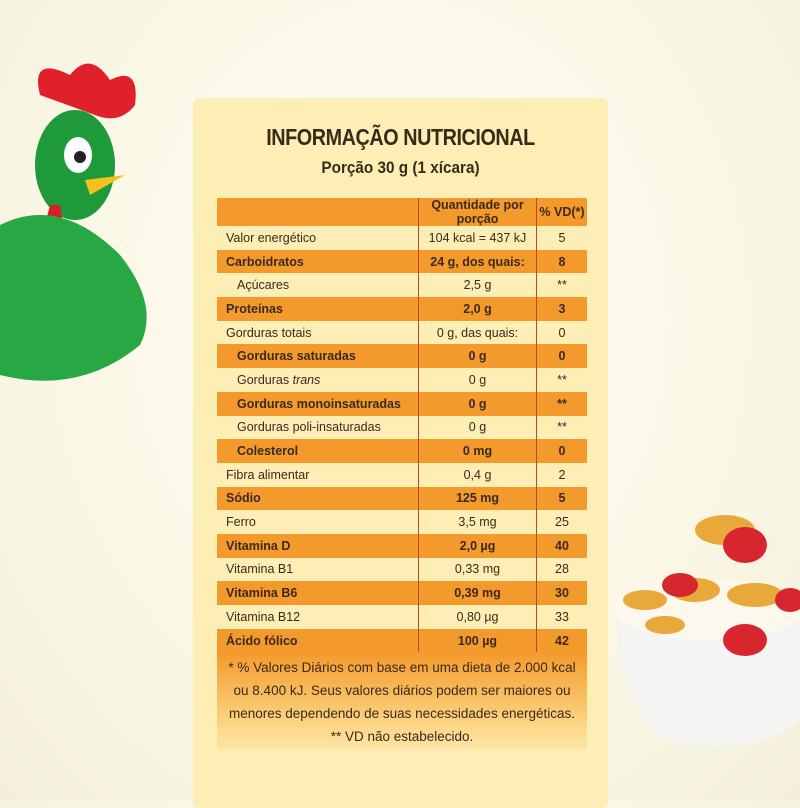 The width and height of the screenshot is (800, 808). I want to click on nutrient-vd: 30, so click(561, 593).